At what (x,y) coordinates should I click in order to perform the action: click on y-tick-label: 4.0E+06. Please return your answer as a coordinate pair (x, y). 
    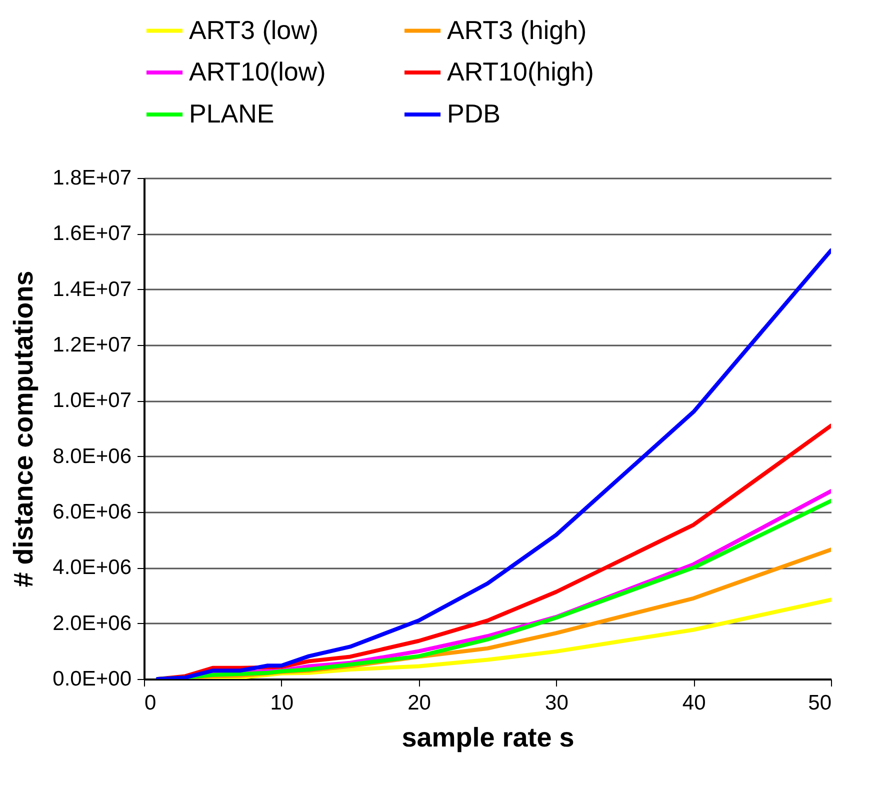
    Looking at the image, I should click on (92, 568).